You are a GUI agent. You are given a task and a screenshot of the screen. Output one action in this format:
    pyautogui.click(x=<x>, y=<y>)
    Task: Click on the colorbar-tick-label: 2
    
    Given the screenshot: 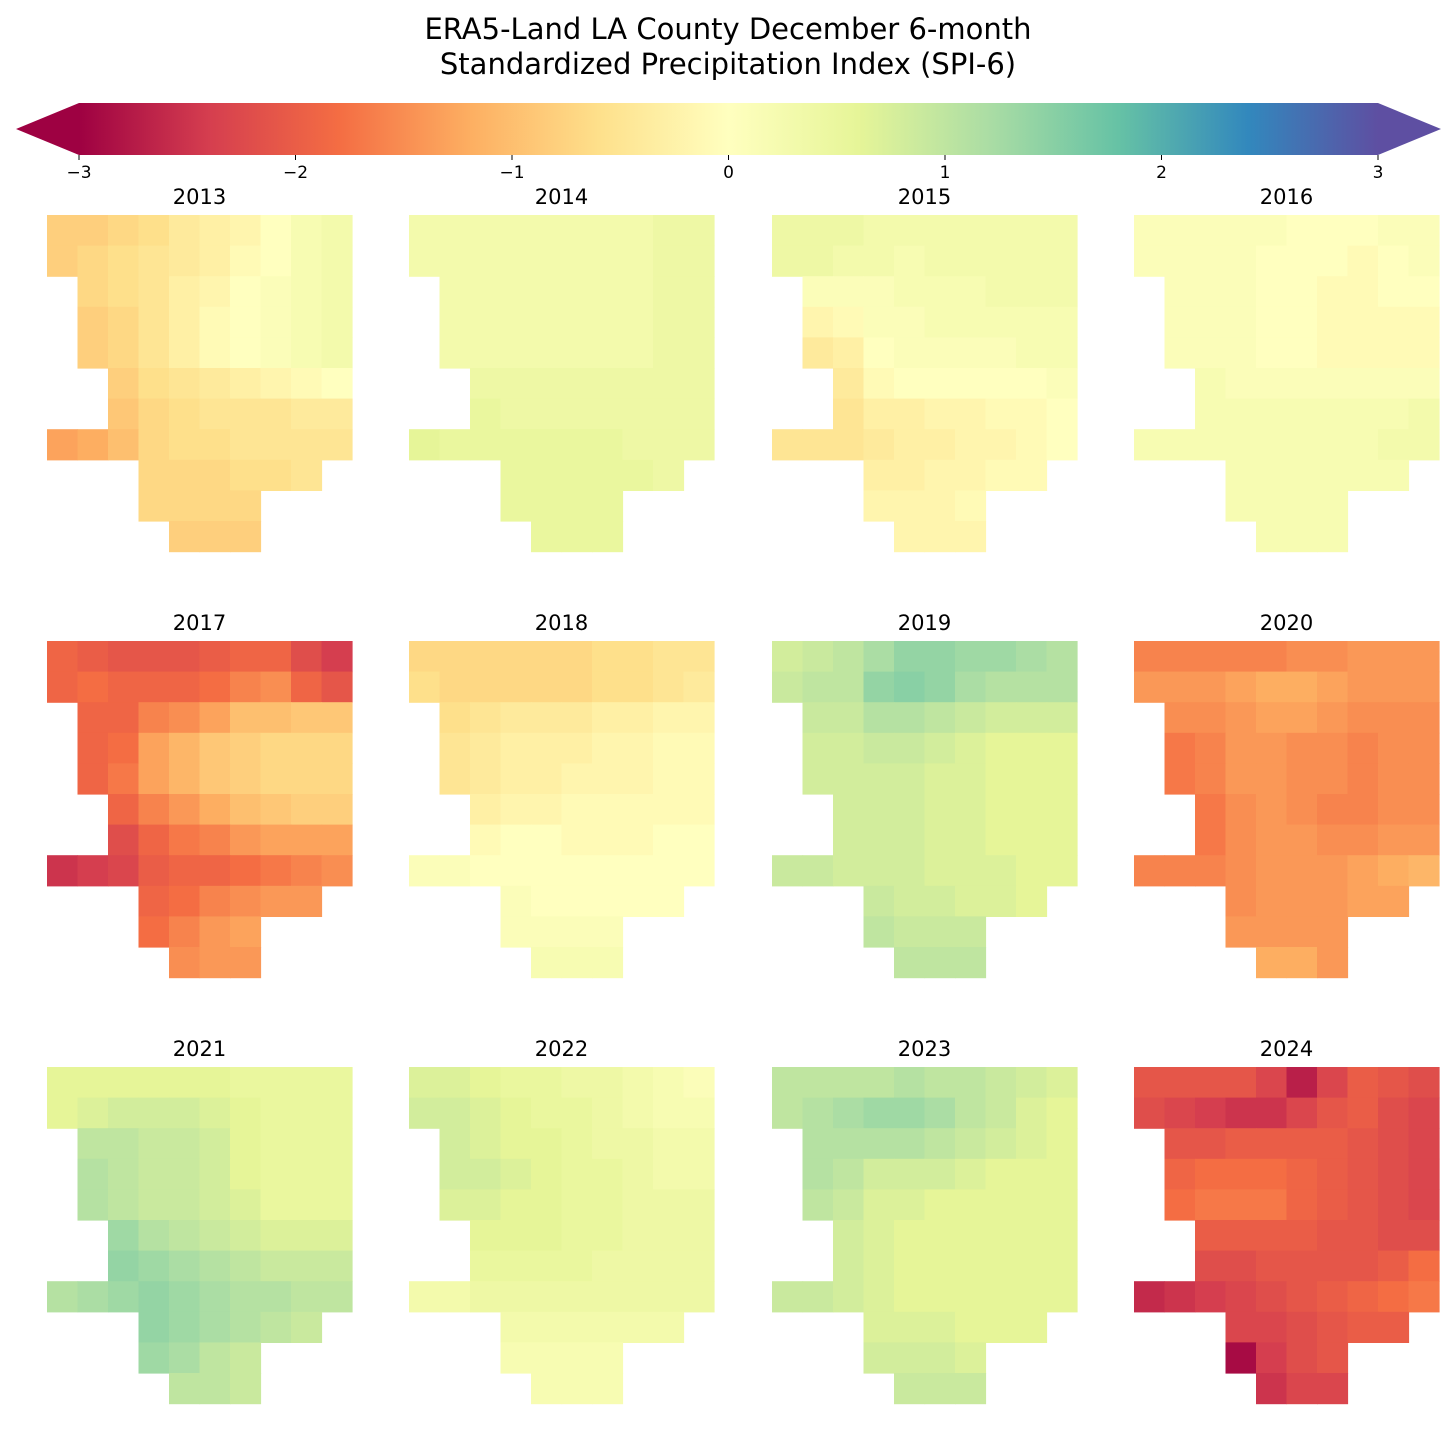 What is the action you would take?
    pyautogui.click(x=1161, y=173)
    